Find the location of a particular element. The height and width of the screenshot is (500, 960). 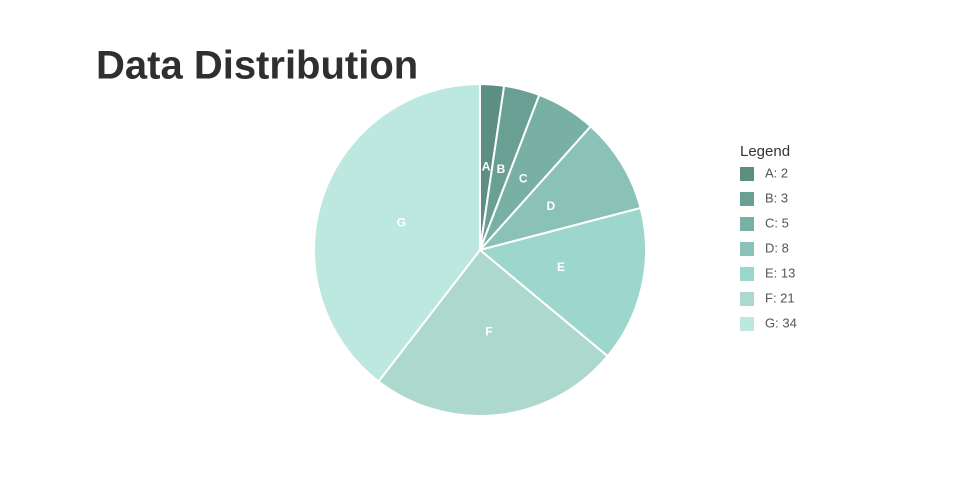

legend-title: Legend is located at coordinates (765, 151).